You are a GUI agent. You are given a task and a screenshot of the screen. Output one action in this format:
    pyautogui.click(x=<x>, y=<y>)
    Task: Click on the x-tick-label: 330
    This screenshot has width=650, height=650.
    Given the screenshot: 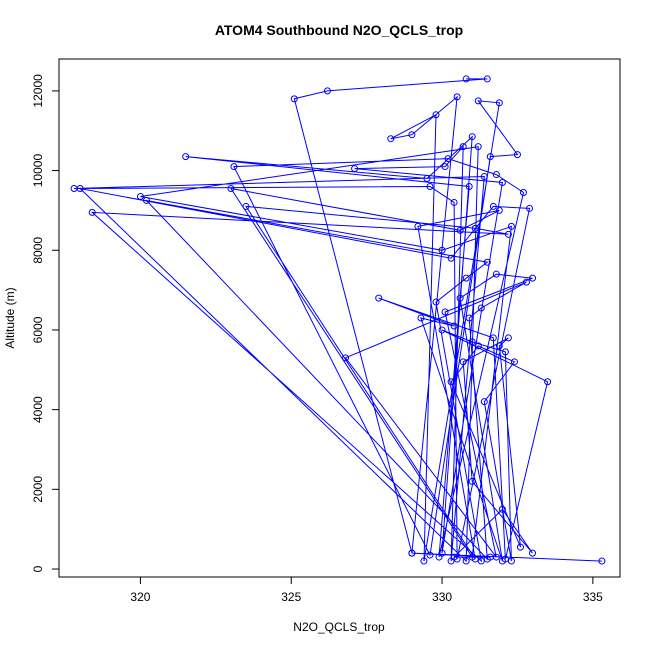 What is the action you would take?
    pyautogui.click(x=442, y=597)
    